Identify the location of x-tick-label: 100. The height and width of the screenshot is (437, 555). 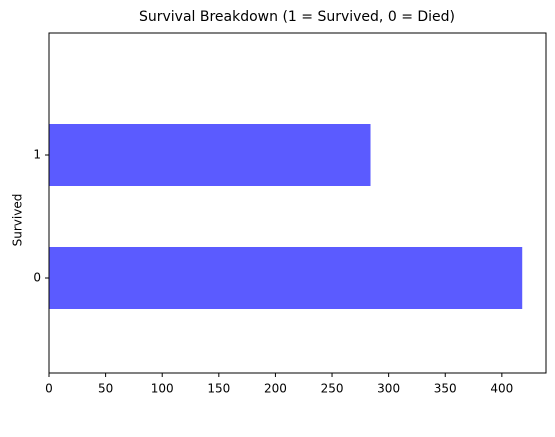
(162, 389).